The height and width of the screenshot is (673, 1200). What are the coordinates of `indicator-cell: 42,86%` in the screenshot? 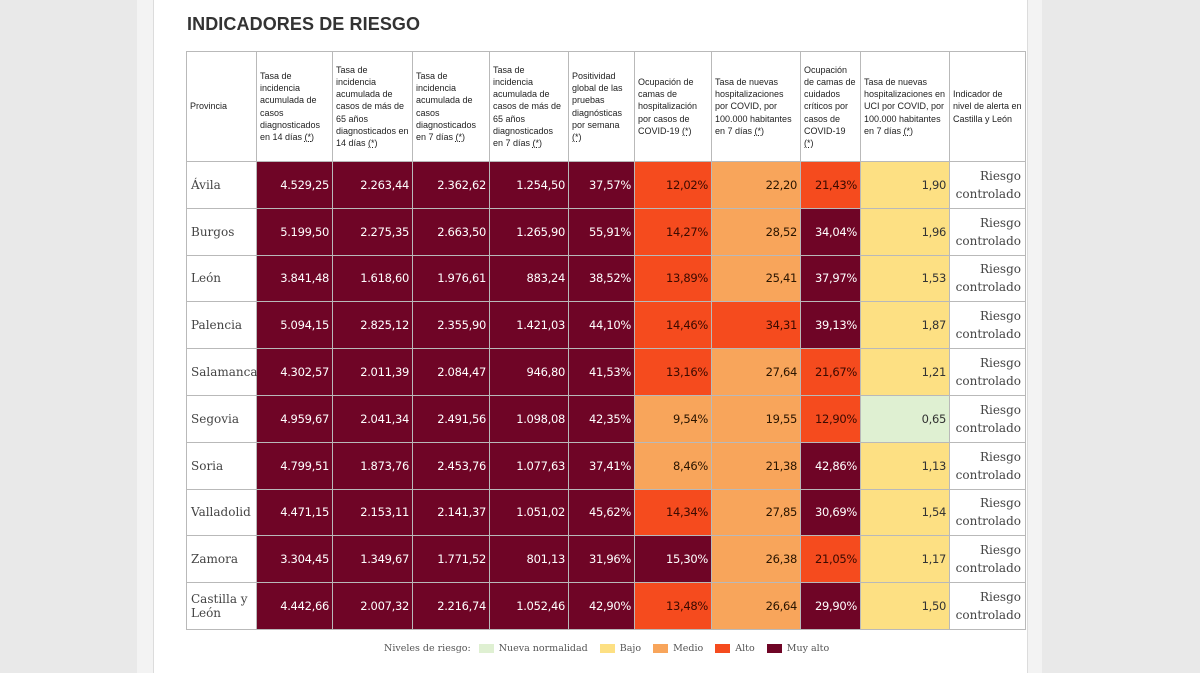 It's located at (830, 465).